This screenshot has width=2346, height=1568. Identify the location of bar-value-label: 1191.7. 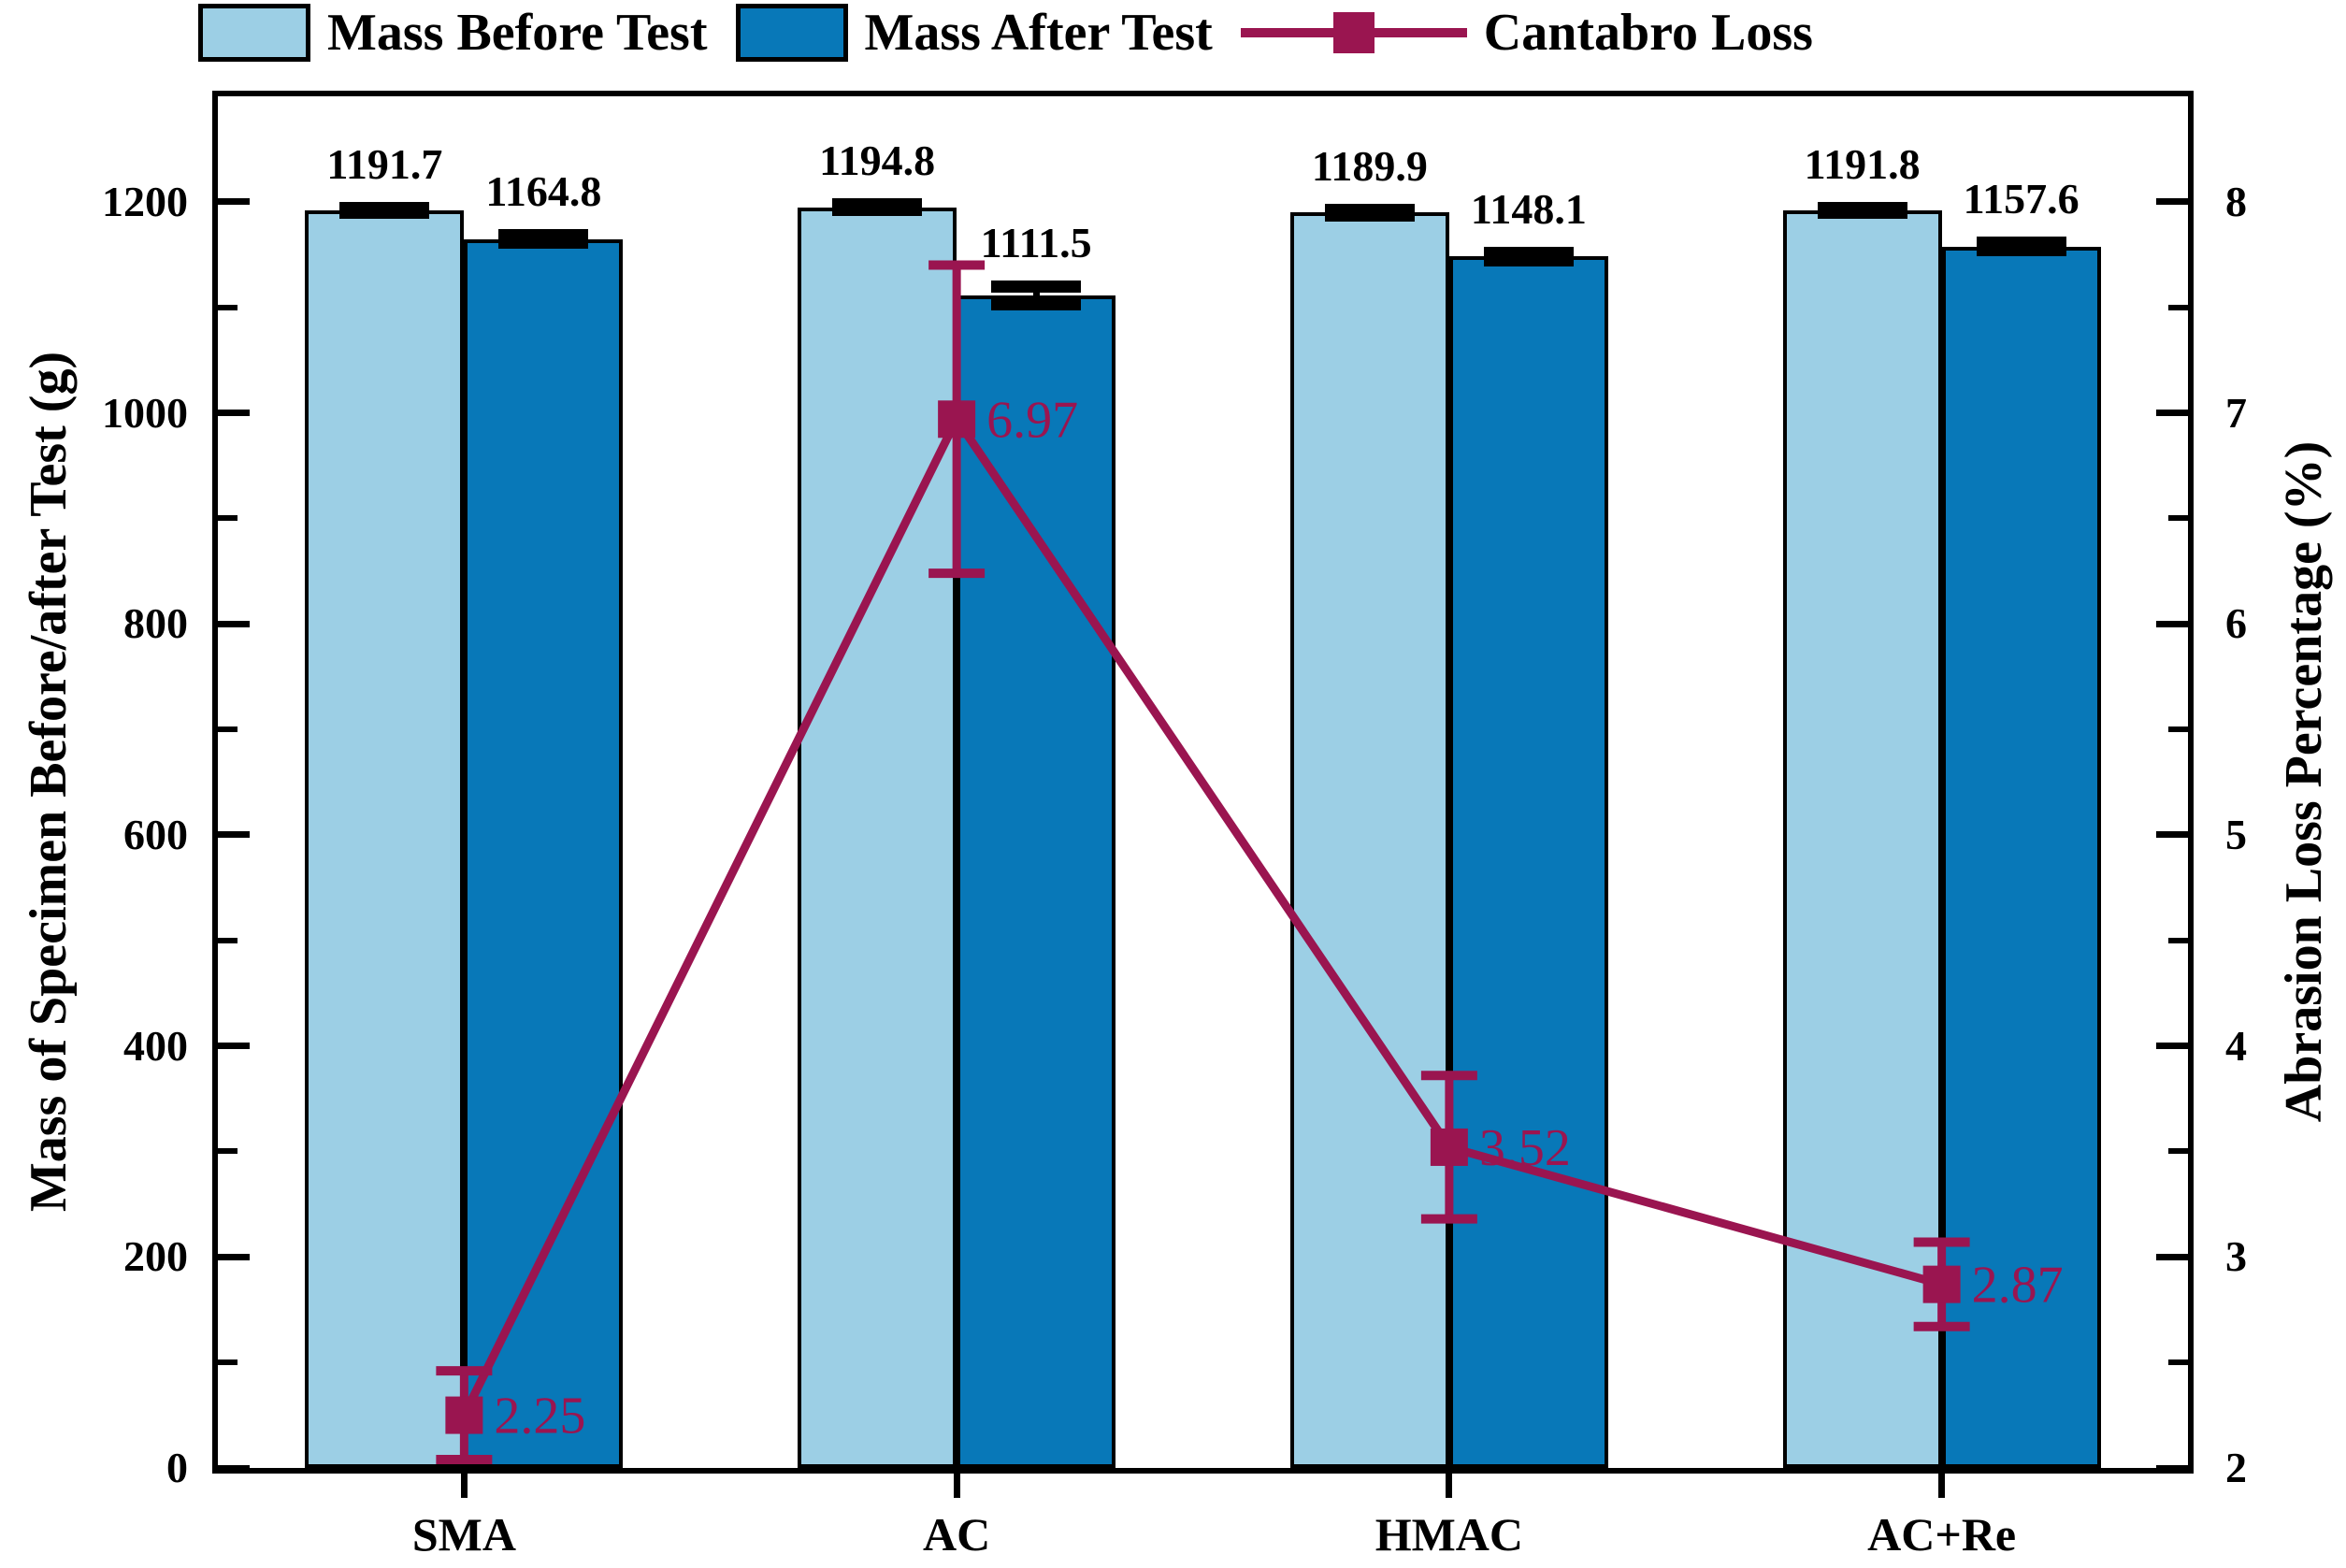
(384, 163).